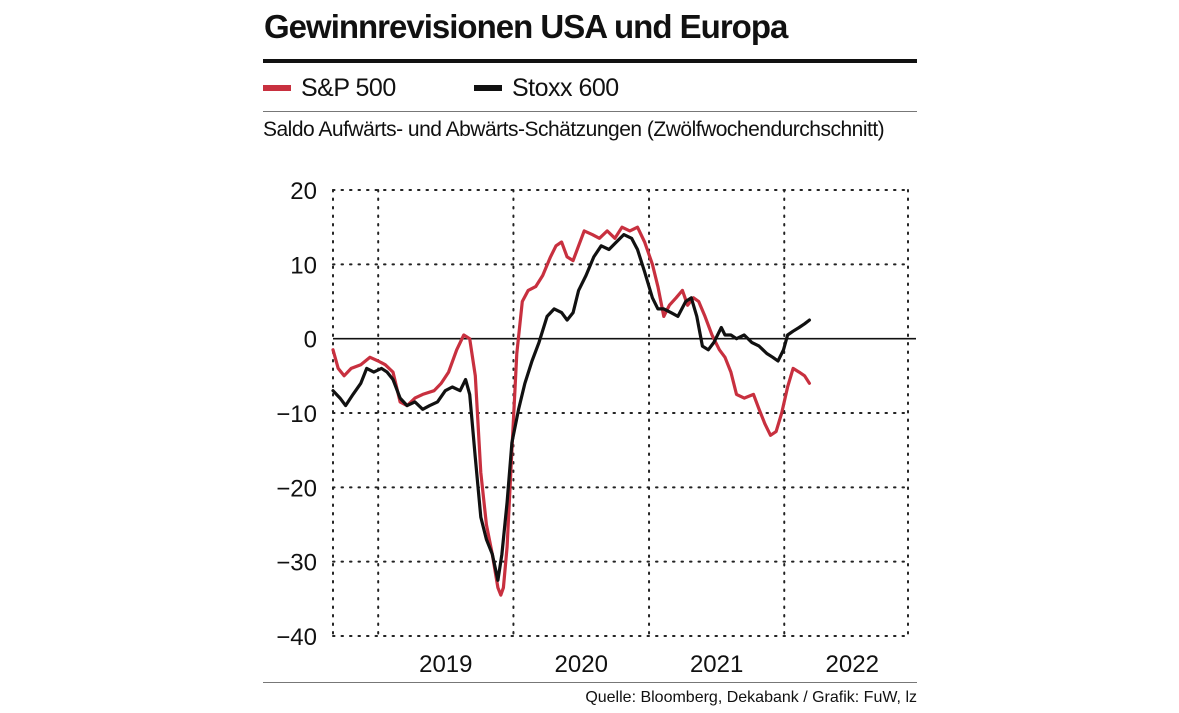  I want to click on x-tick-label: 2020, so click(581, 664).